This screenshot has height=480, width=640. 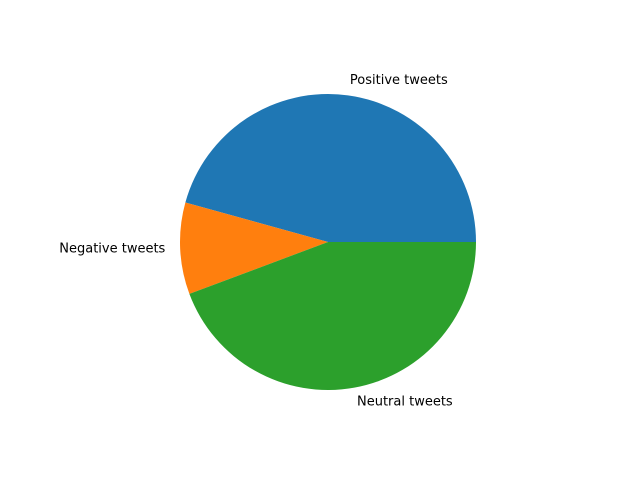 I want to click on pie-label-positive-tweets: Positive tweets, so click(x=399, y=80).